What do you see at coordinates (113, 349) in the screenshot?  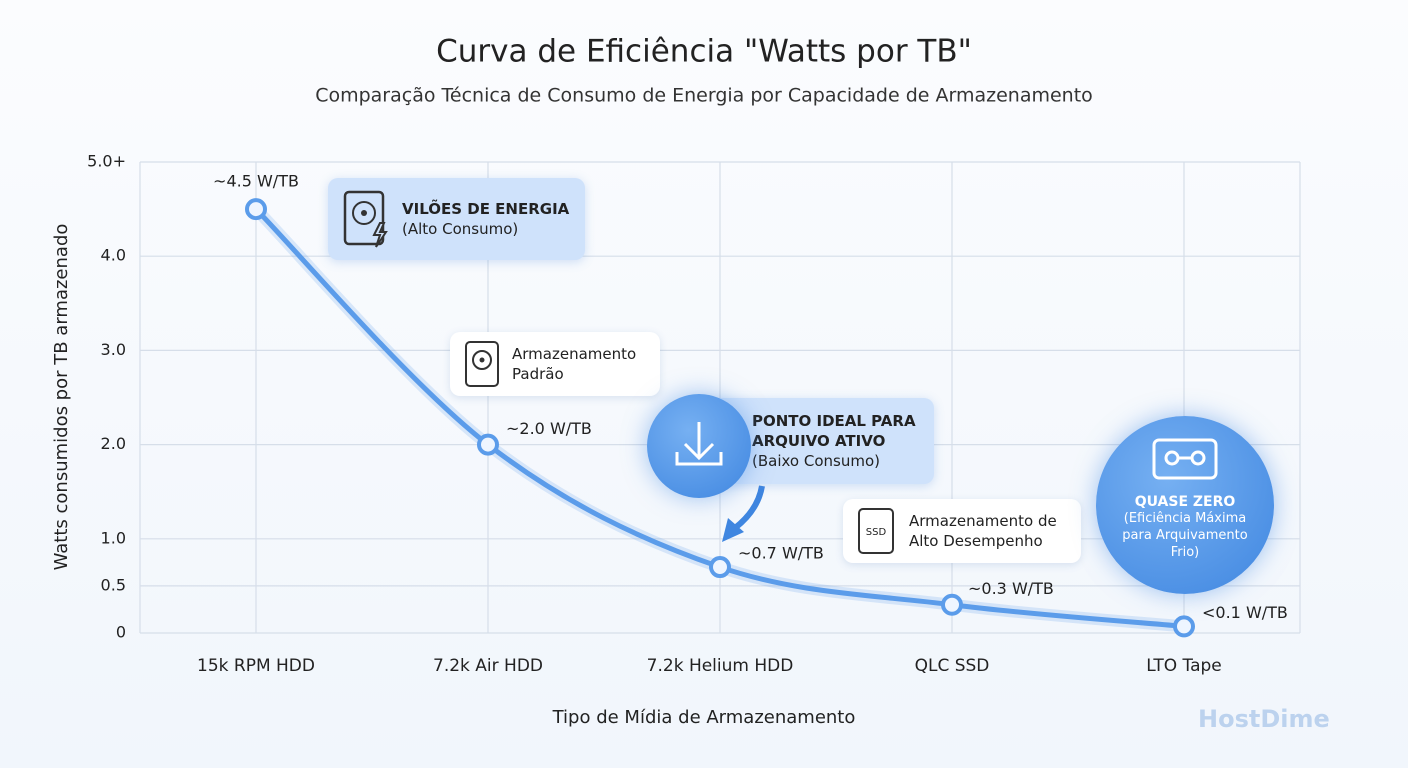 I see `y-tick-label: 3.0` at bounding box center [113, 349].